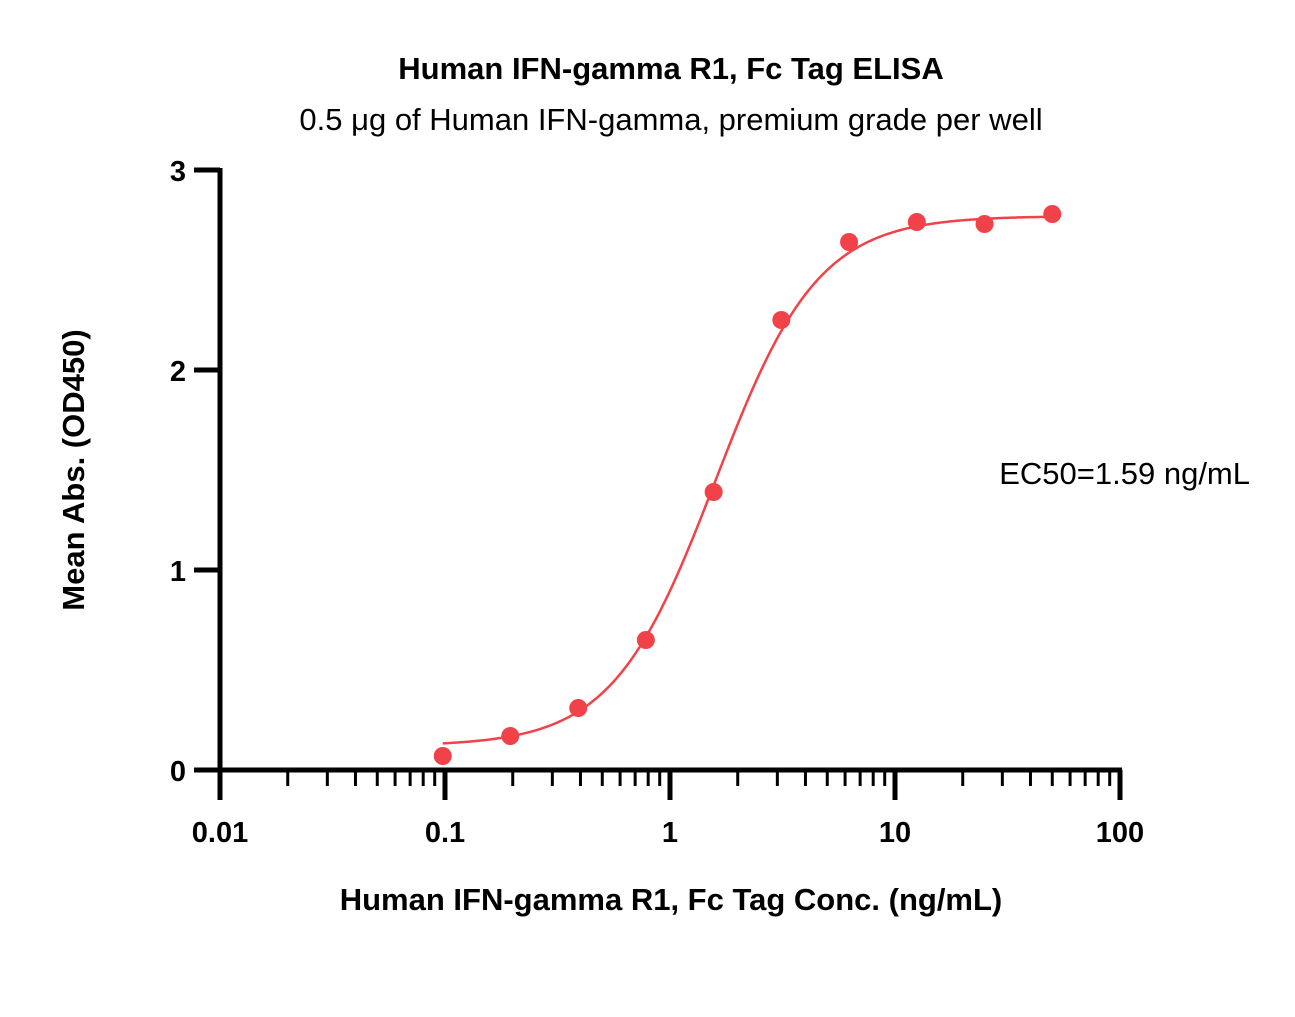  What do you see at coordinates (1120, 833) in the screenshot?
I see `x-tick-label: 100` at bounding box center [1120, 833].